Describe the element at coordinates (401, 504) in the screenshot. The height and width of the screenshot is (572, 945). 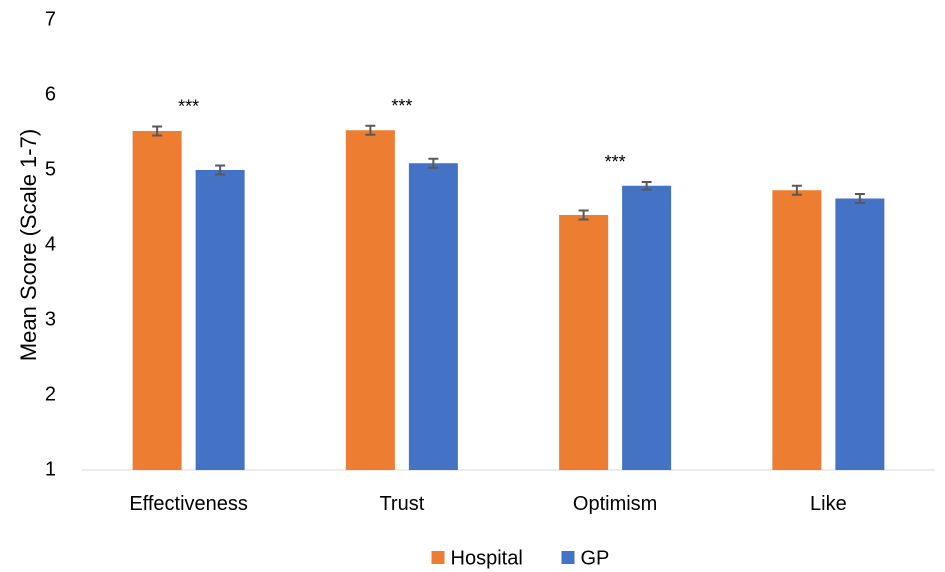
I see `x-tick-label: Trust` at that location.